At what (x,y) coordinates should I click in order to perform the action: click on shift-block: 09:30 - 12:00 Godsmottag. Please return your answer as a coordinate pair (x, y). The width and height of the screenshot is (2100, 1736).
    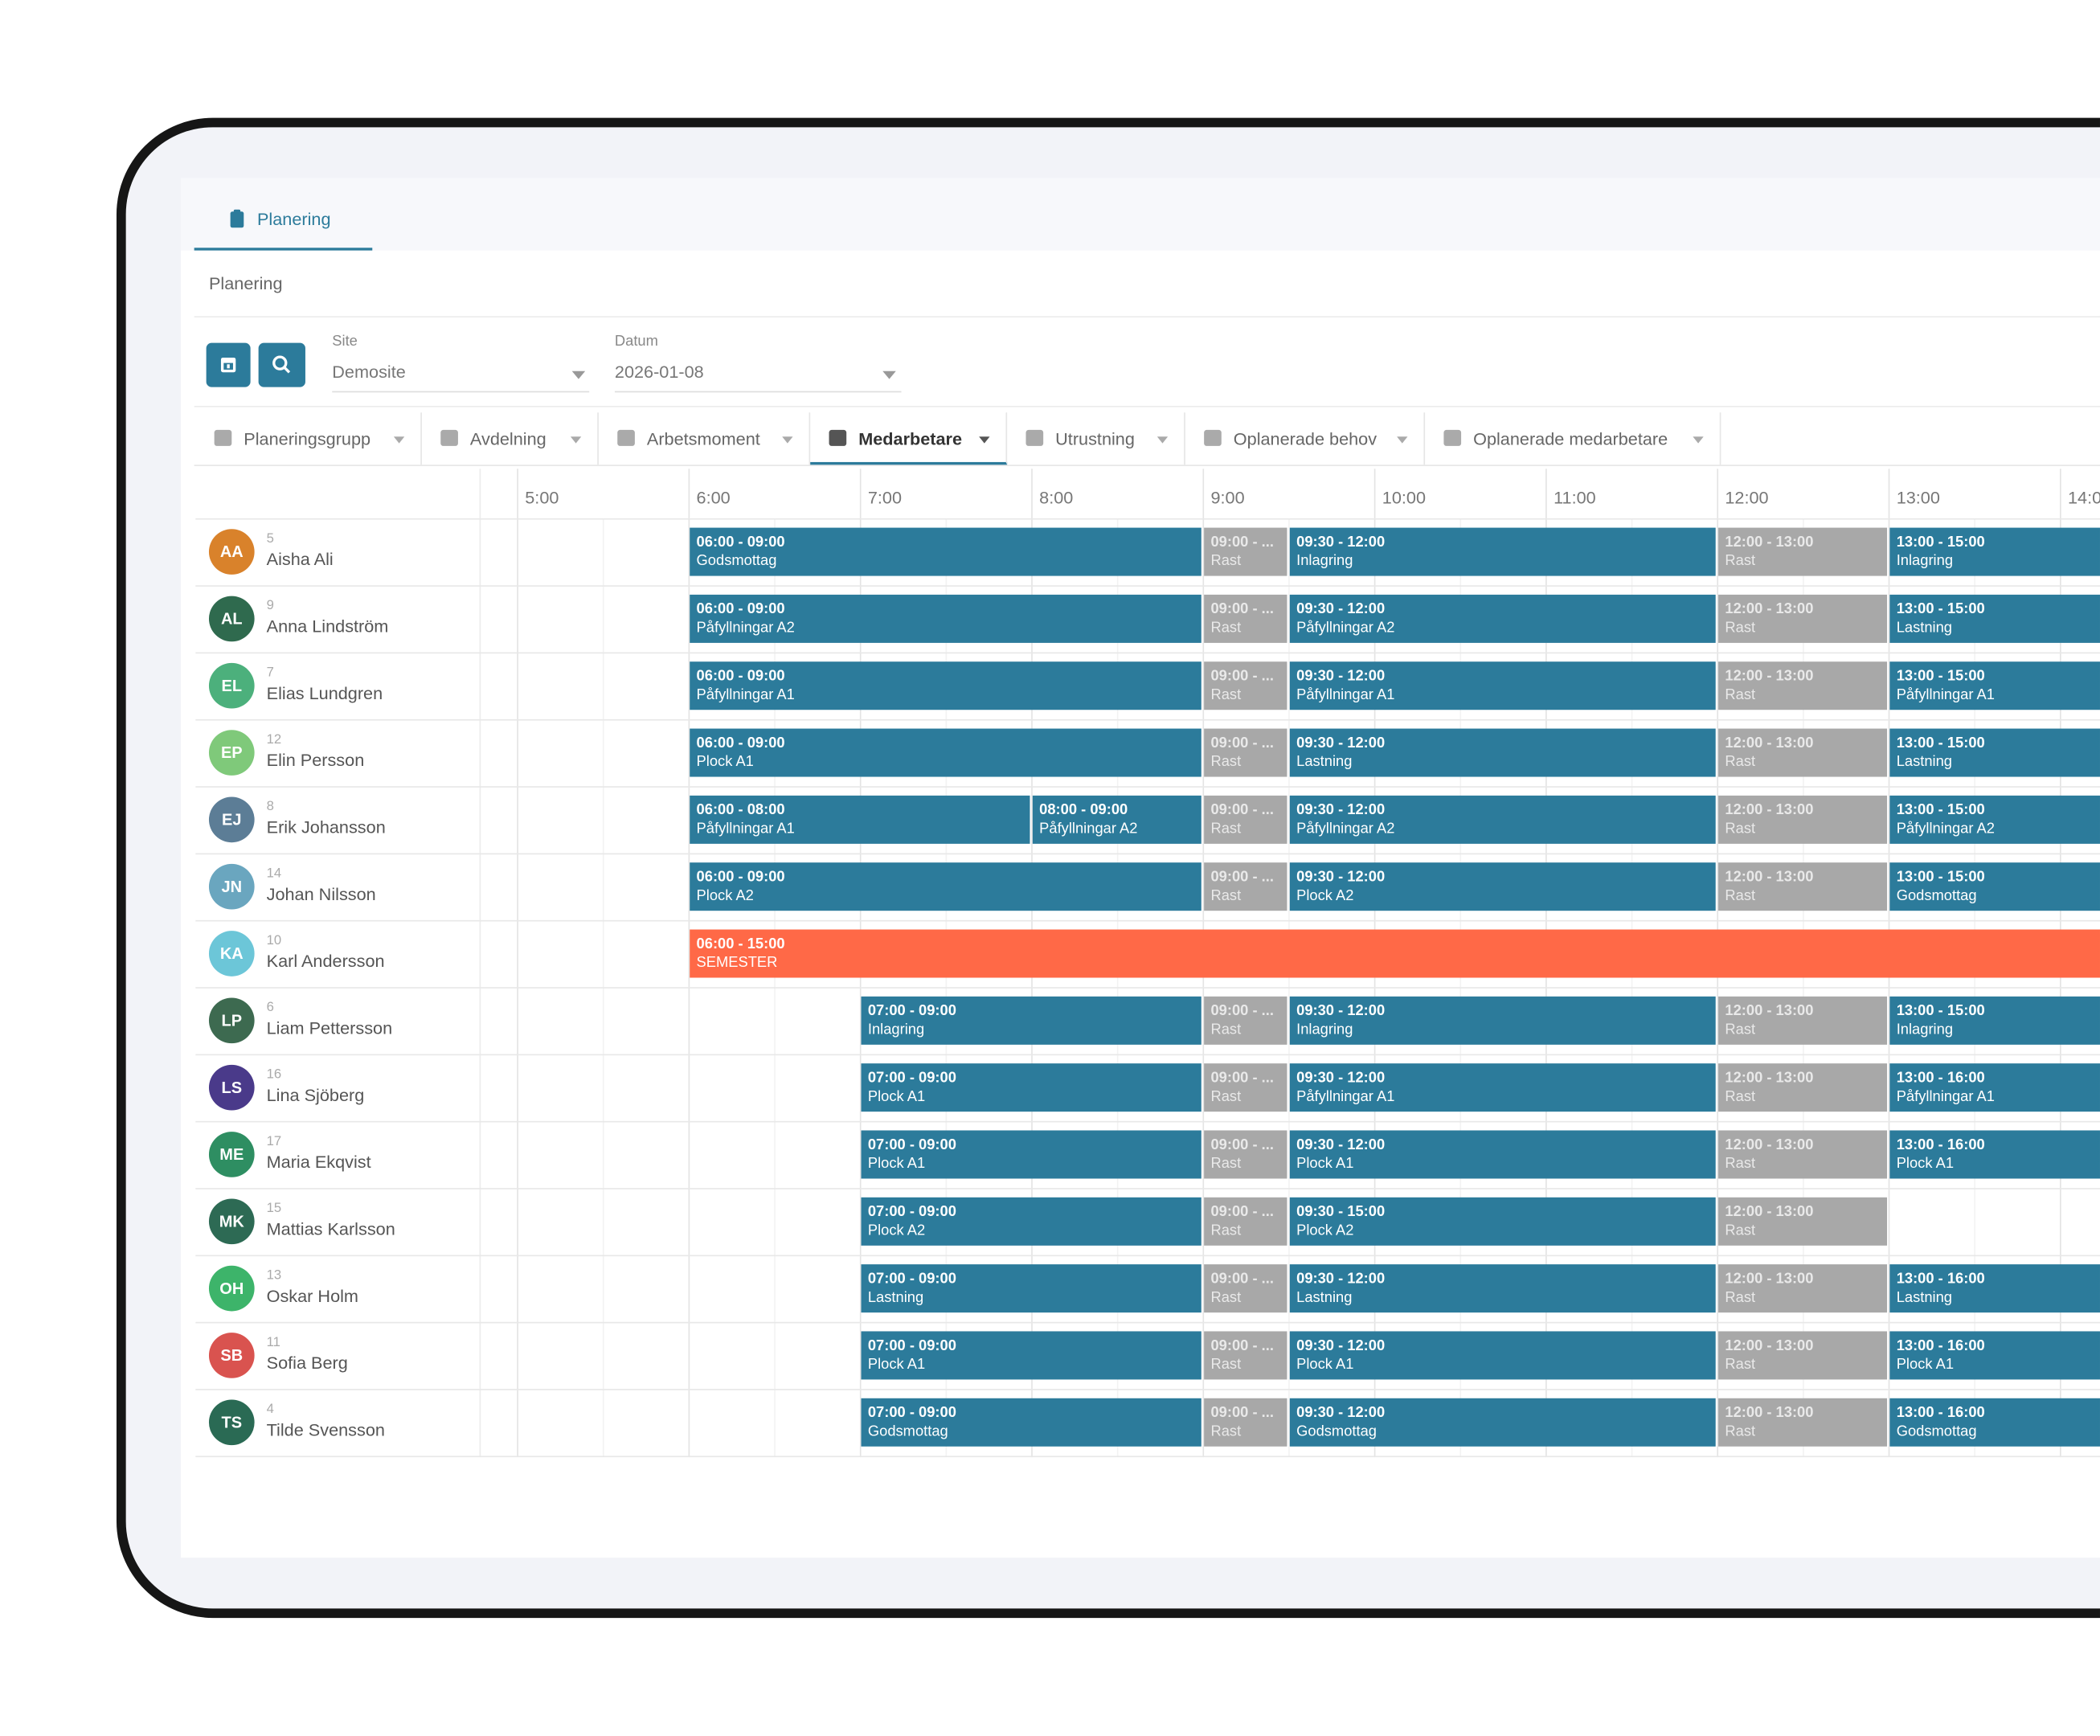
    Looking at the image, I should click on (1502, 1422).